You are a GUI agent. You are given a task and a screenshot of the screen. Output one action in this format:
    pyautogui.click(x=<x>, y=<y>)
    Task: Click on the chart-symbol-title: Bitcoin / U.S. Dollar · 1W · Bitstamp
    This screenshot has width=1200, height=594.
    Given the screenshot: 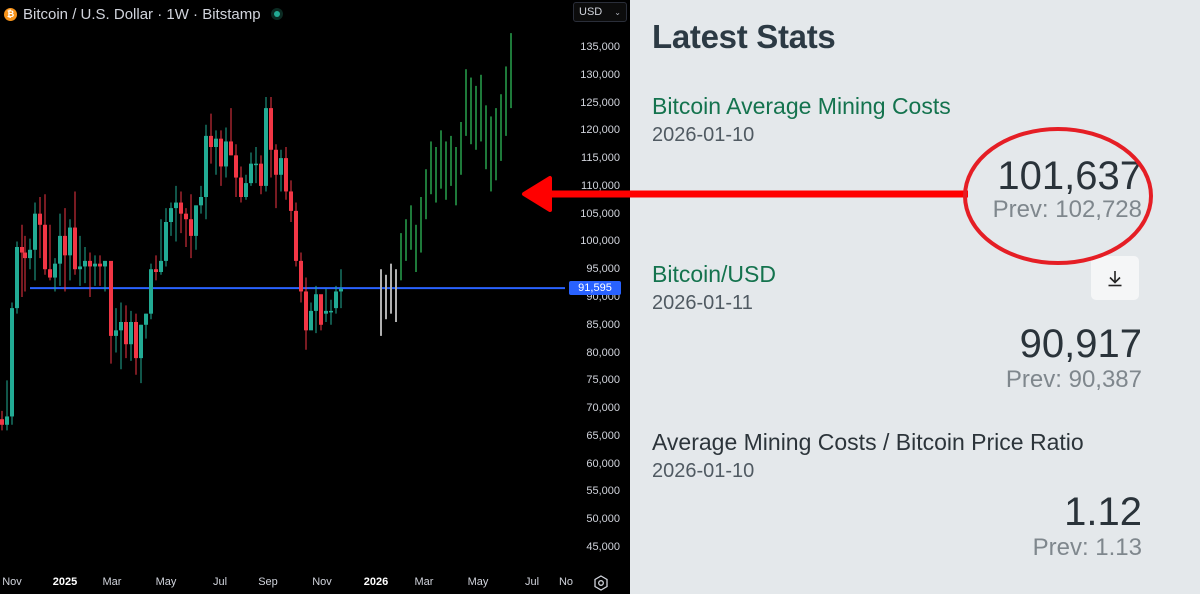 What is the action you would take?
    pyautogui.click(x=142, y=14)
    